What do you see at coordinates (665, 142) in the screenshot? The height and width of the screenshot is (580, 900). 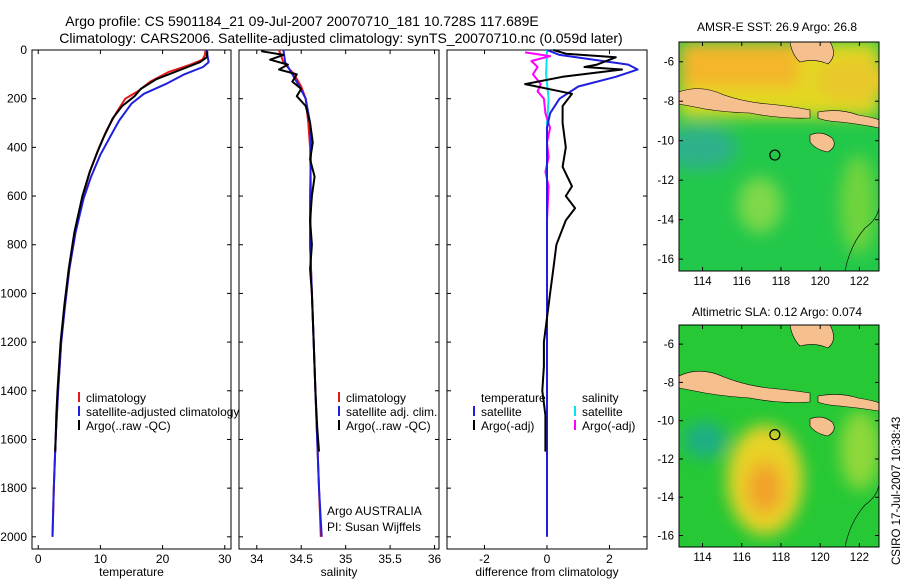 I see `sst-map-lat-tick-label: -10` at bounding box center [665, 142].